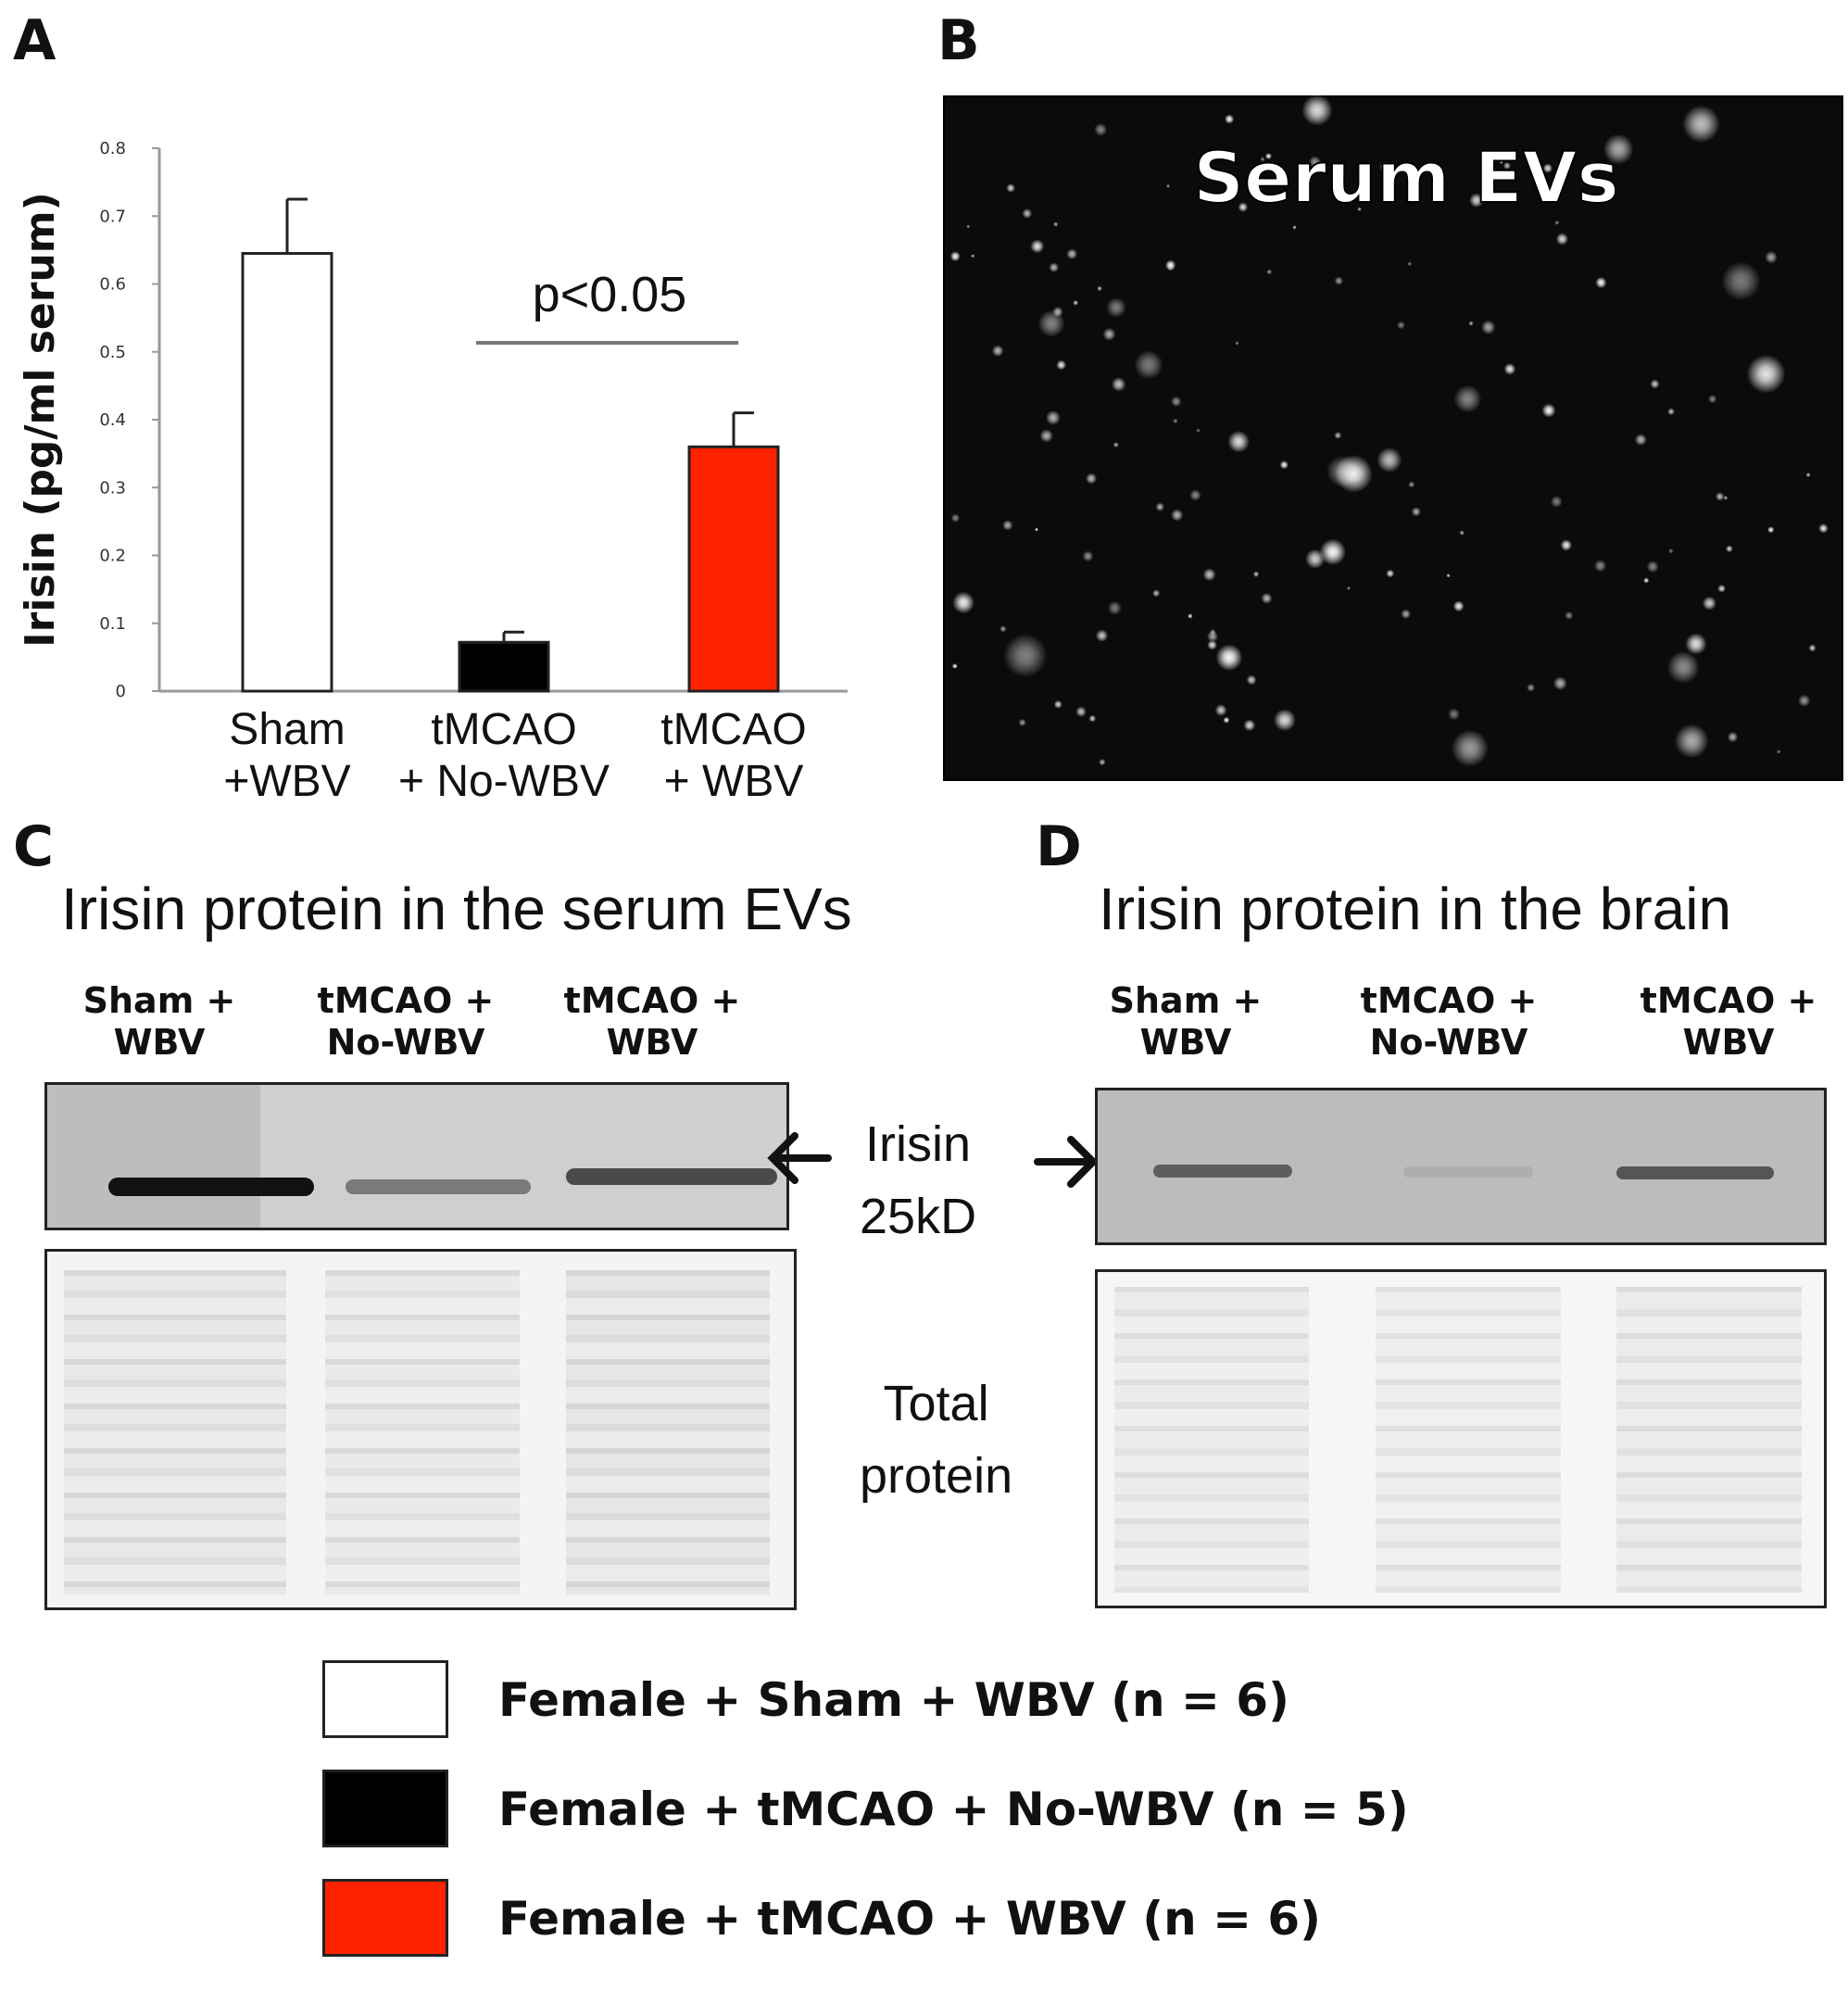  I want to click on legend-item-tmcao-no-wbv: Female + tMCAO + No-WBV (n = 5), so click(971, 1814).